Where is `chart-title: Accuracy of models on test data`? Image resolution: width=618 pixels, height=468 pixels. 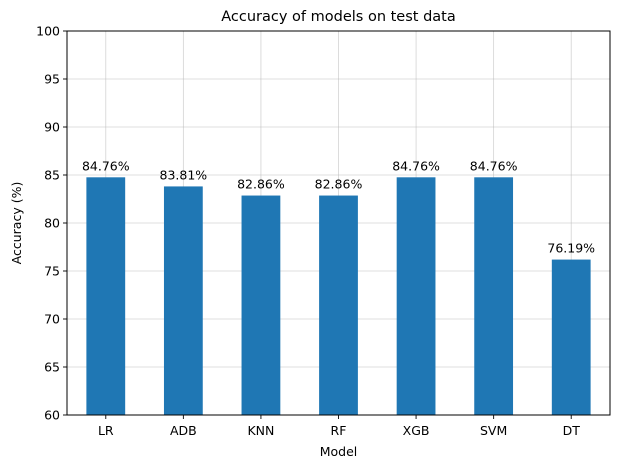 chart-title: Accuracy of models on test data is located at coordinates (338, 17).